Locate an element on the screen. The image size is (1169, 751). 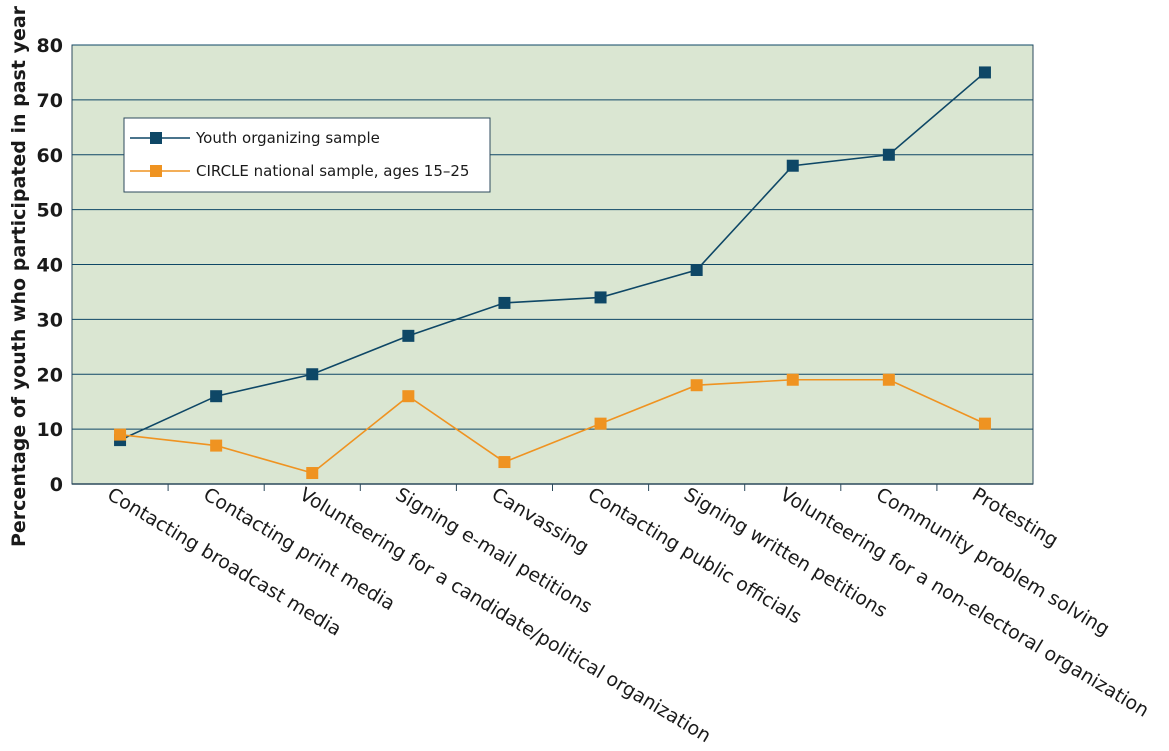
y-tick-label: 20 is located at coordinates (50, 375).